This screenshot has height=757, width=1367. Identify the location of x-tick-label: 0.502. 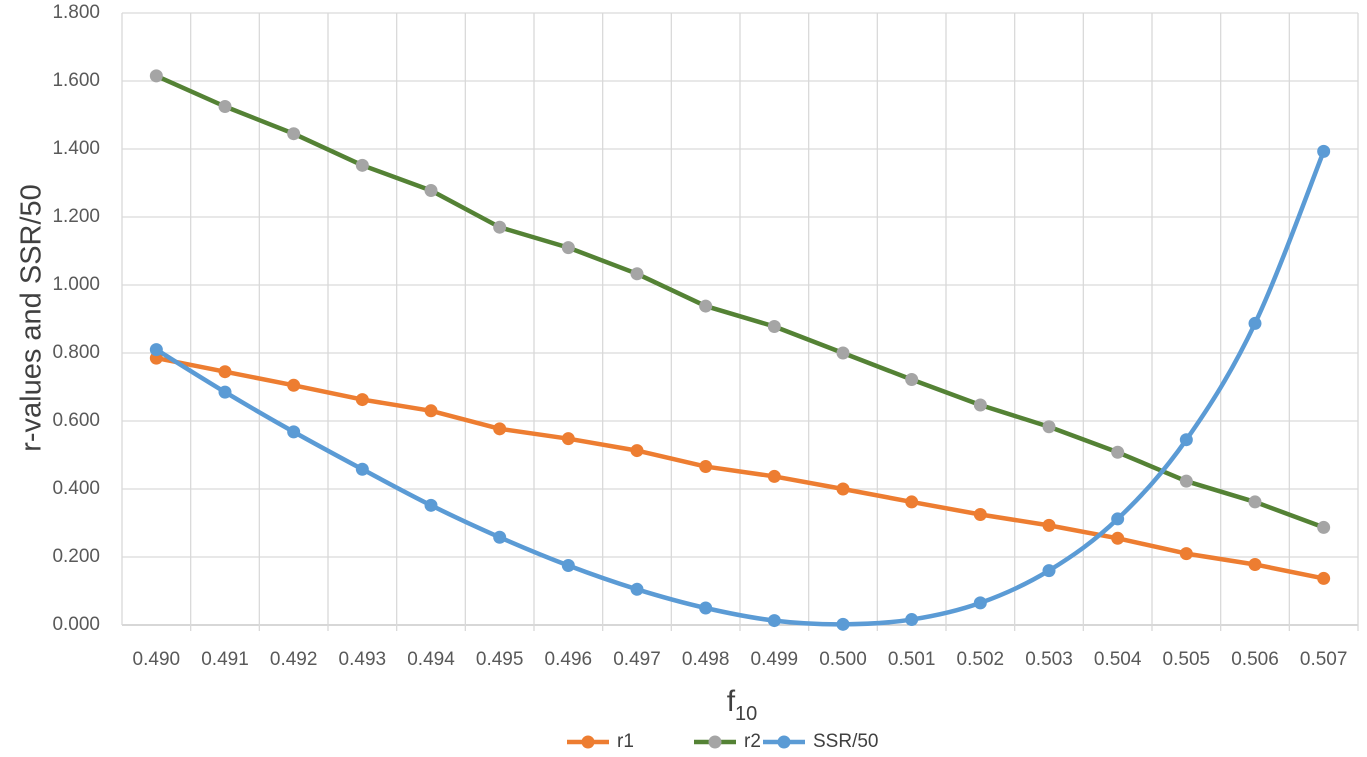
(981, 659).